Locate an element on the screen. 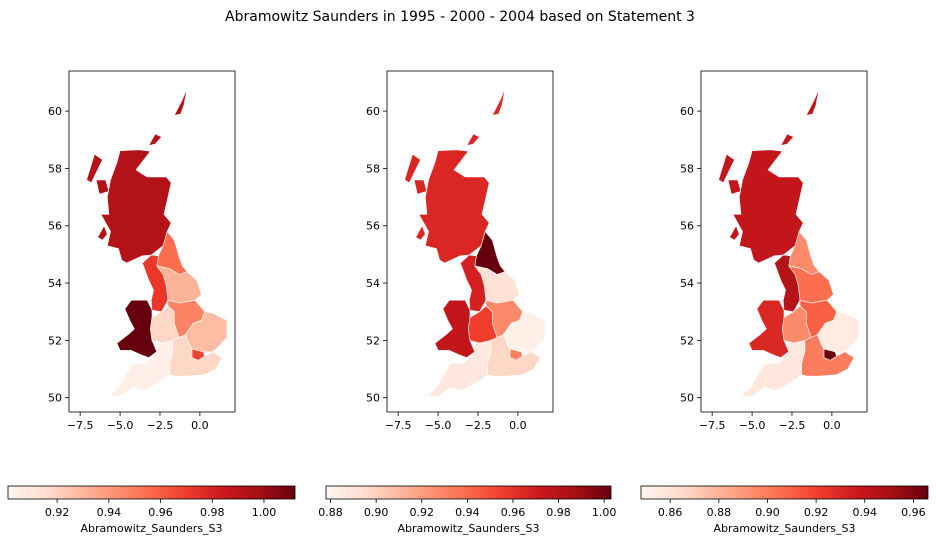 This screenshot has height=543, width=936. map-panel-2000: −7.5 −5.0 −2.5 0.0 50 52 54 56 58 60 is located at coordinates (460, 251).